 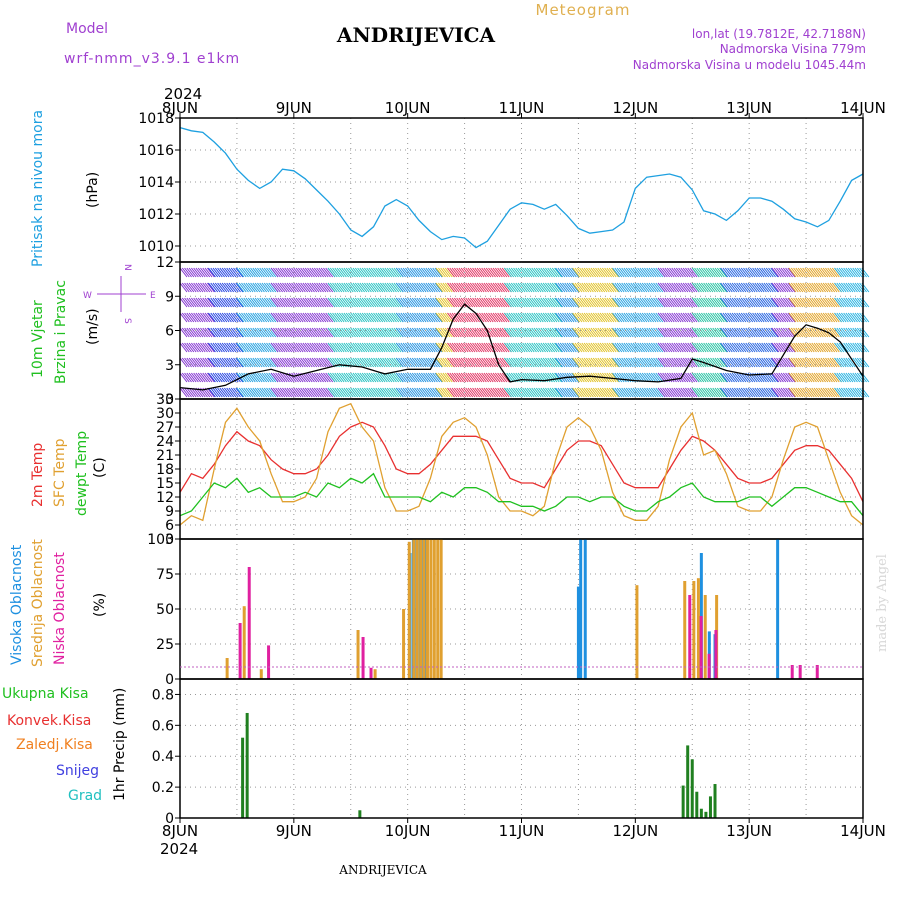 What do you see at coordinates (882, 603) in the screenshot?
I see `credit: made by Angel` at bounding box center [882, 603].